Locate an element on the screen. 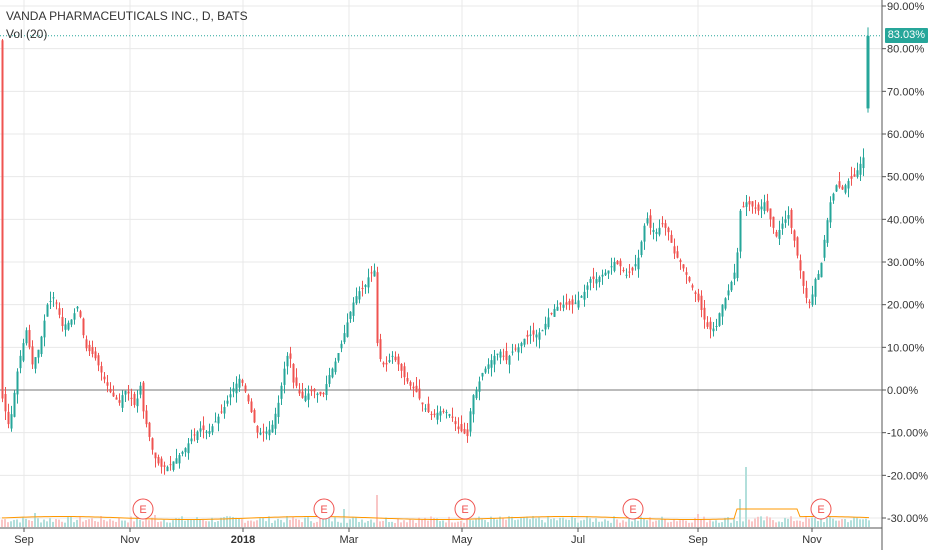 The height and width of the screenshot is (555, 932). volume-indicator-label: Vol (20) is located at coordinates (27, 34).